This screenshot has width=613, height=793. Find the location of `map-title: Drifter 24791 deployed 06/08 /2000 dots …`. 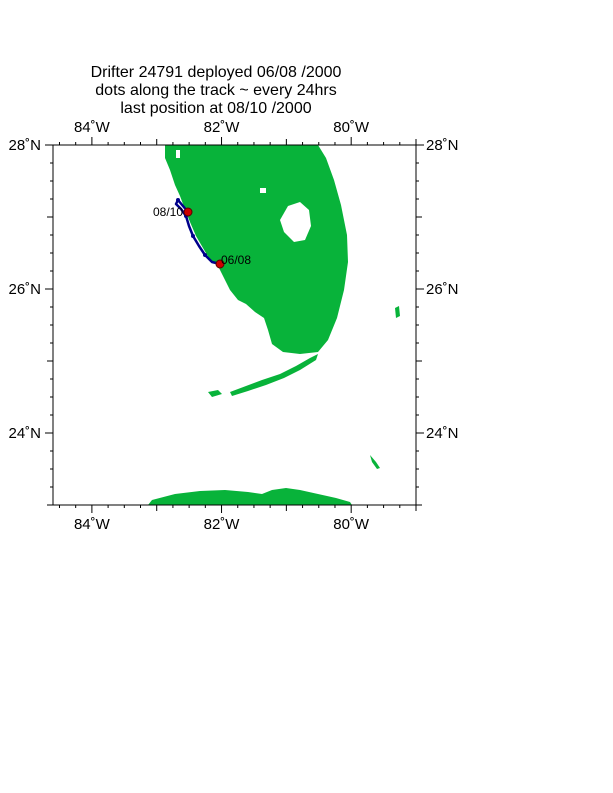

map-title: Drifter 24791 deployed 06/08 /2000 dots … is located at coordinates (216, 91).